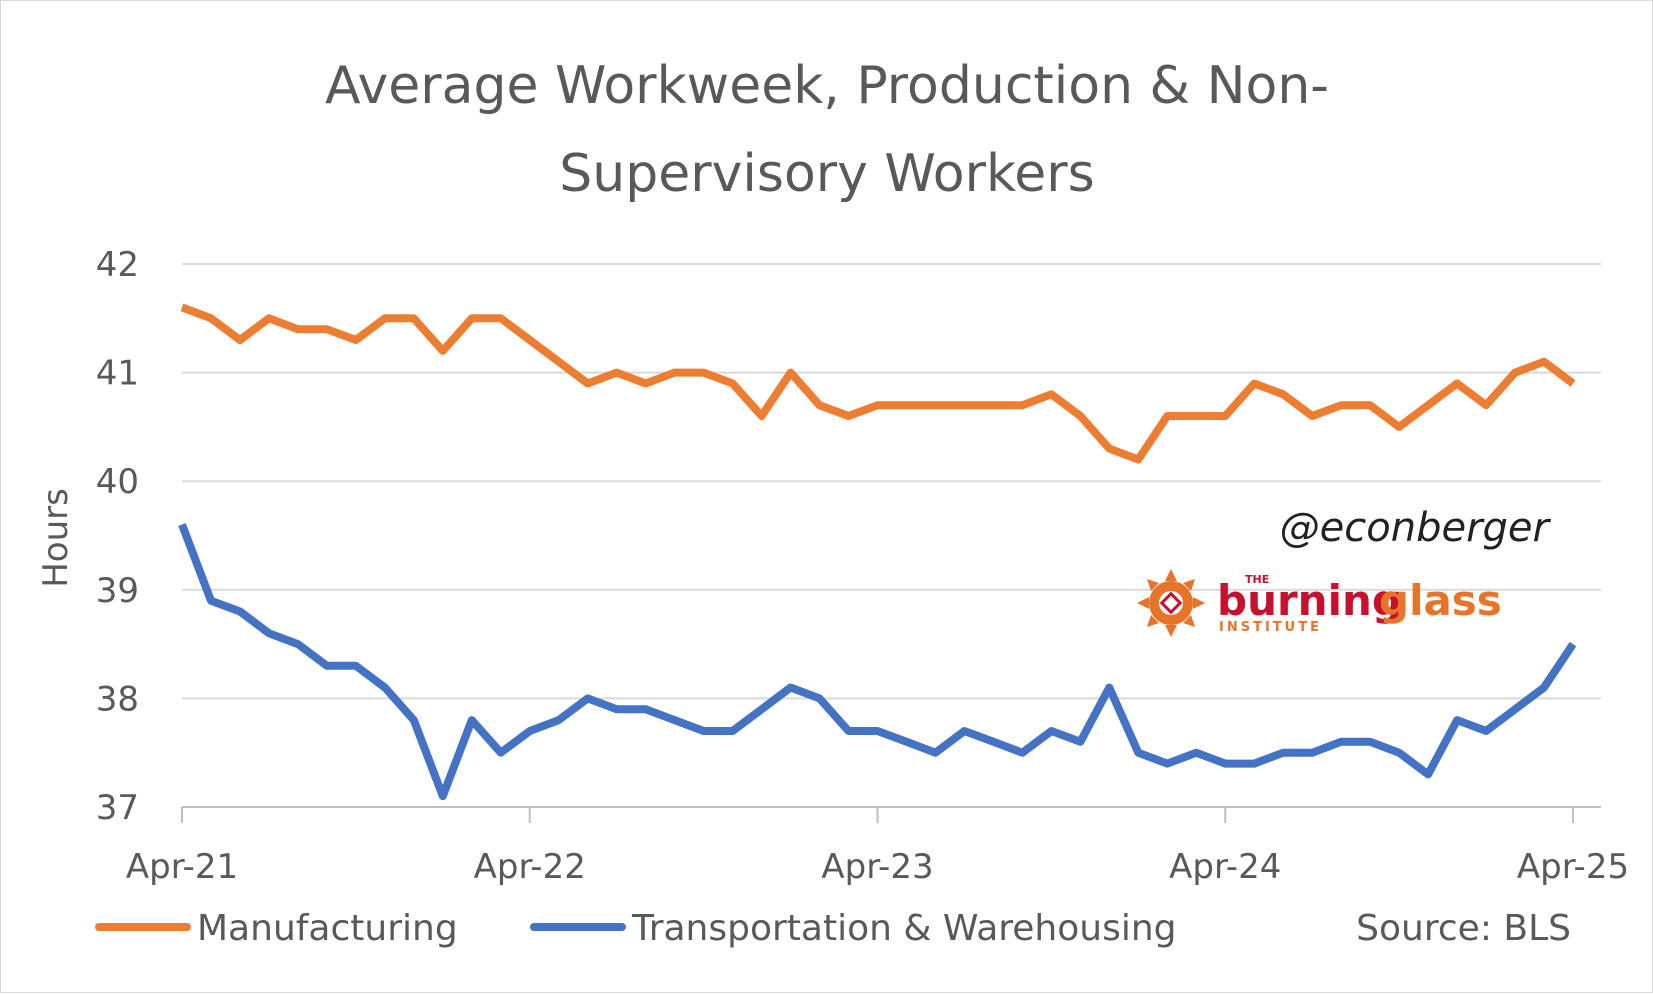 Image resolution: width=1653 pixels, height=994 pixels. Describe the element at coordinates (1573, 867) in the screenshot. I see `x-tick-label-Apr-25: Apr-25` at that location.